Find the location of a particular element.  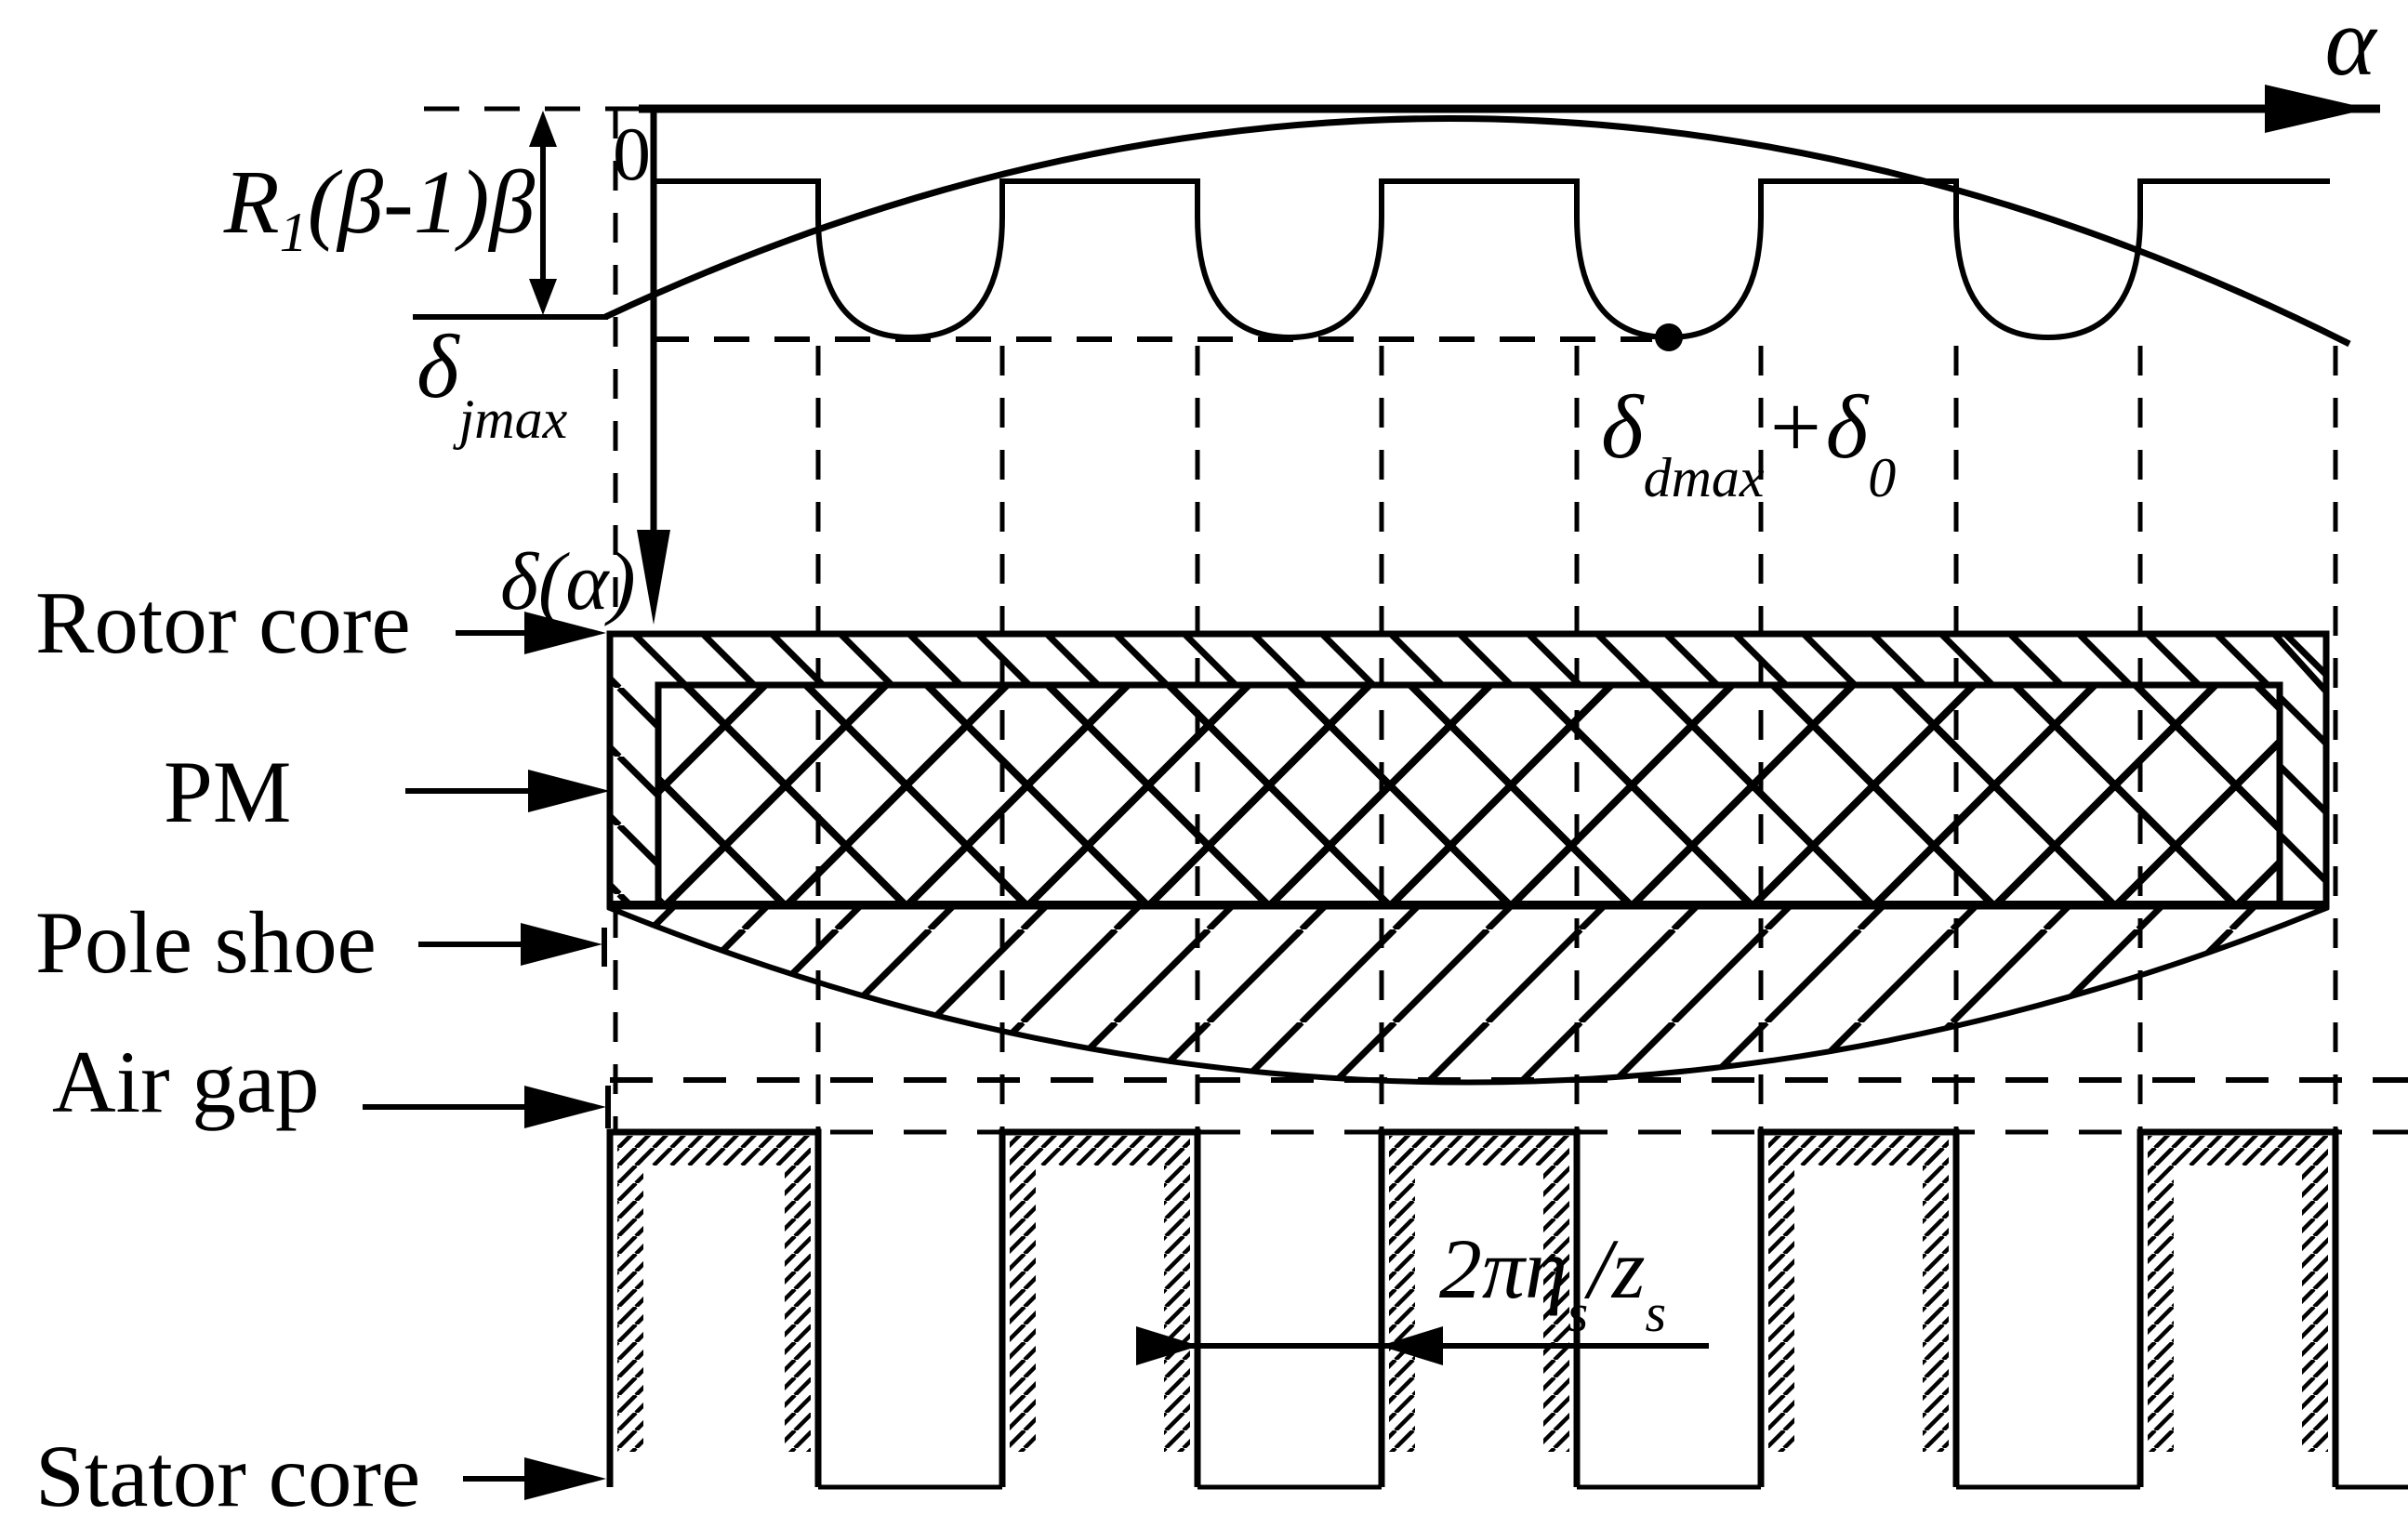

airgap-function-curve is located at coordinates (1492, 259).